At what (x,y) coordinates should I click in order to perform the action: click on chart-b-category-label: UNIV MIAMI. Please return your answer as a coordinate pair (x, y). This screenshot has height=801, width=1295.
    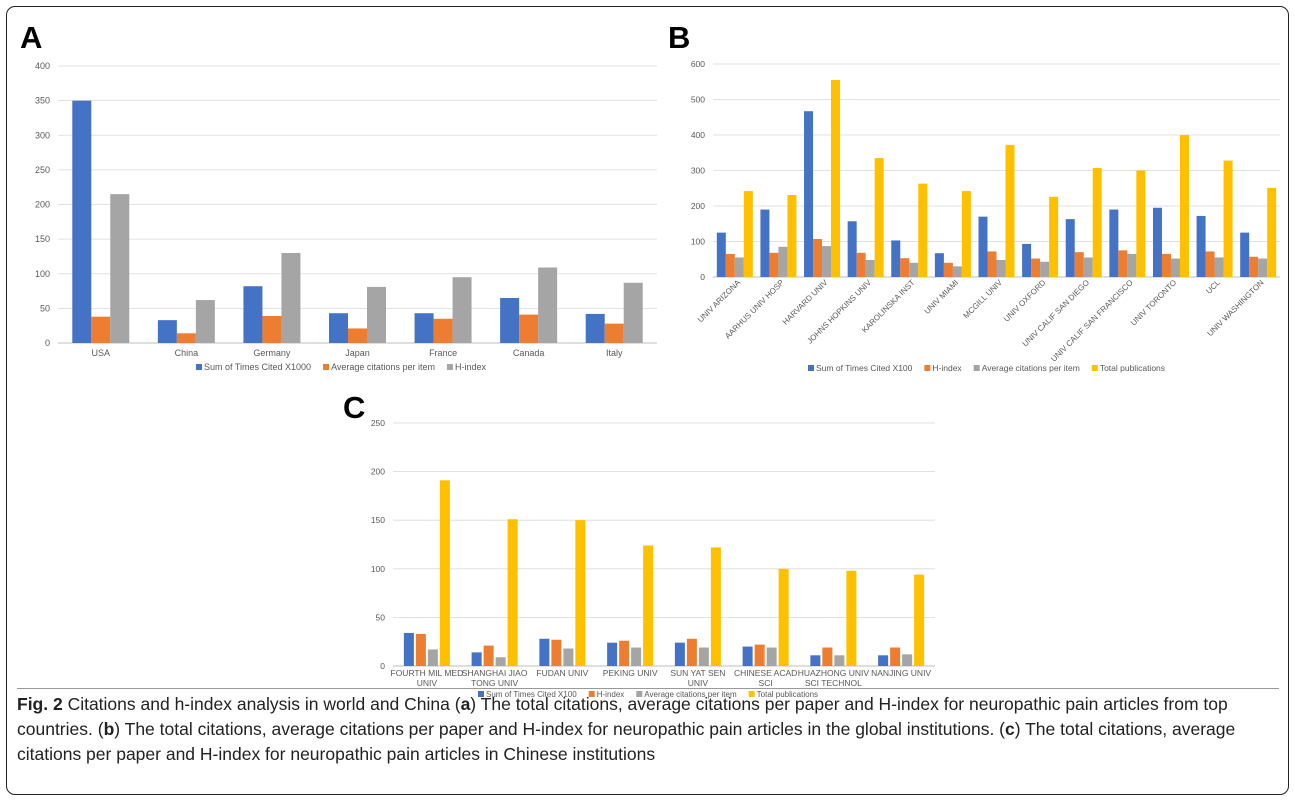
    Looking at the image, I should click on (942, 297).